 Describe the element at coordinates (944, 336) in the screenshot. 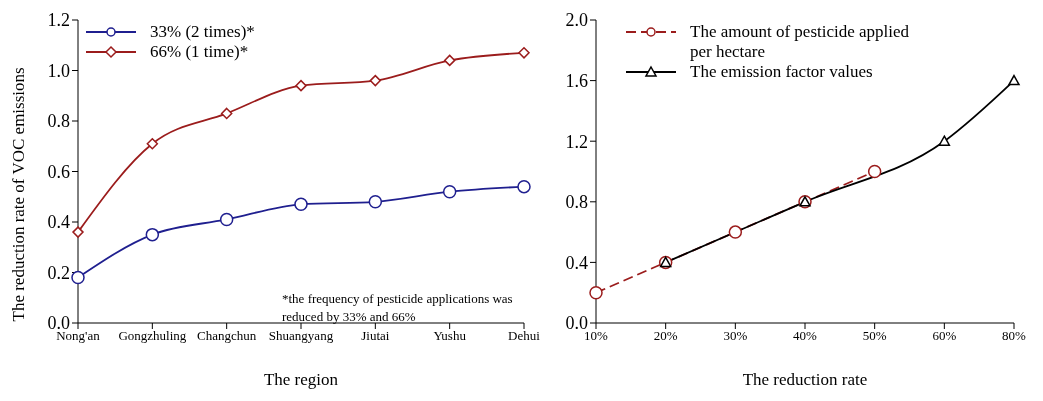

I see `x-tick-label: 60%` at that location.